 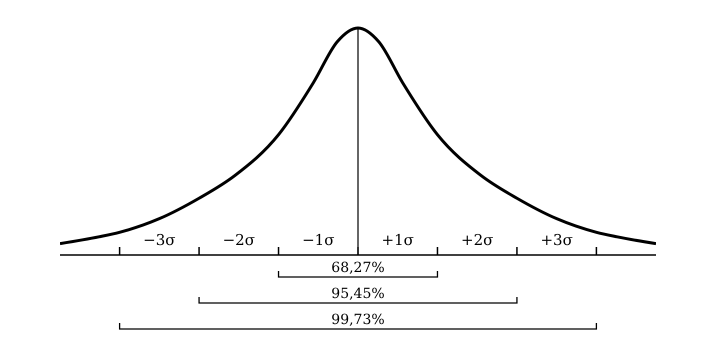 I want to click on bracket: 95,45%, so click(x=358, y=295).